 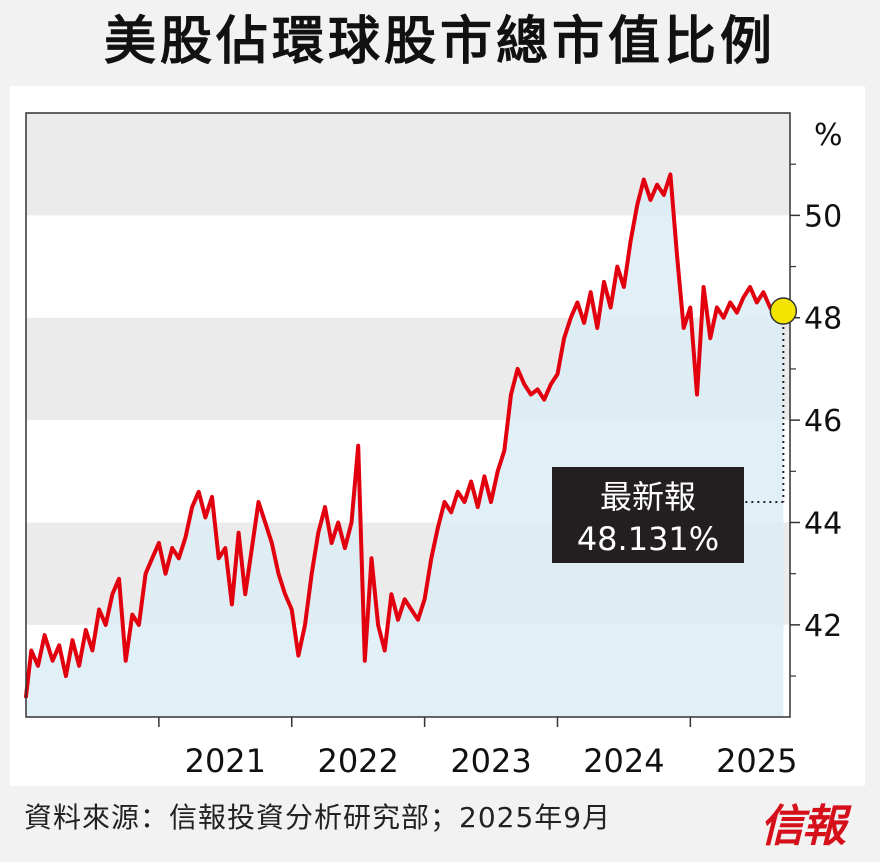 I want to click on x-tick-label: 2025, so click(x=756, y=761).